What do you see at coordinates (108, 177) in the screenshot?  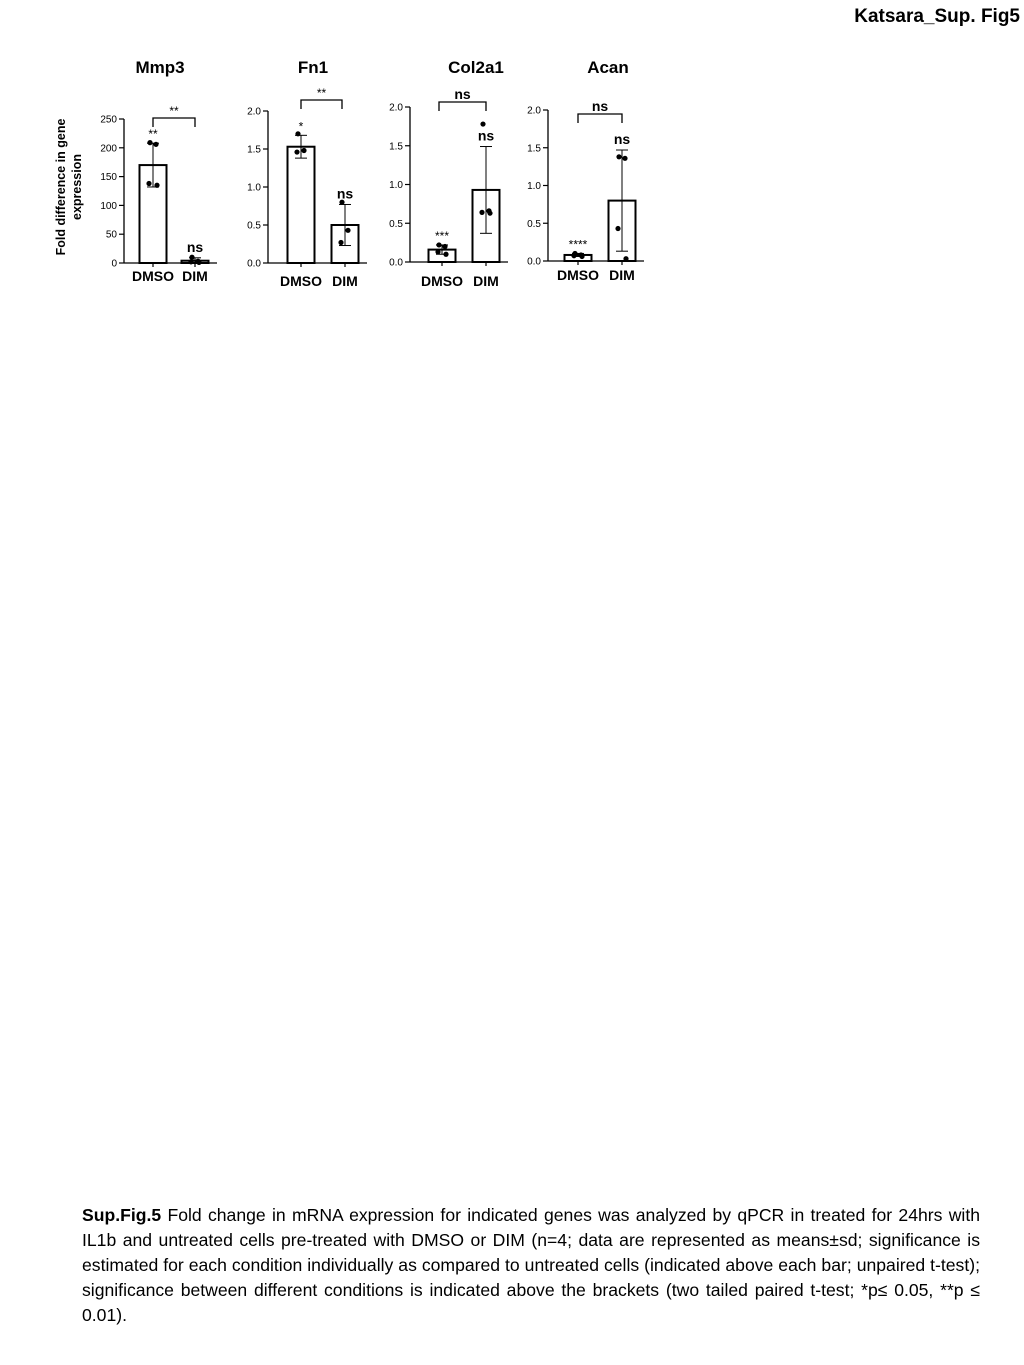 I see `y-tick-label: 150` at bounding box center [108, 177].